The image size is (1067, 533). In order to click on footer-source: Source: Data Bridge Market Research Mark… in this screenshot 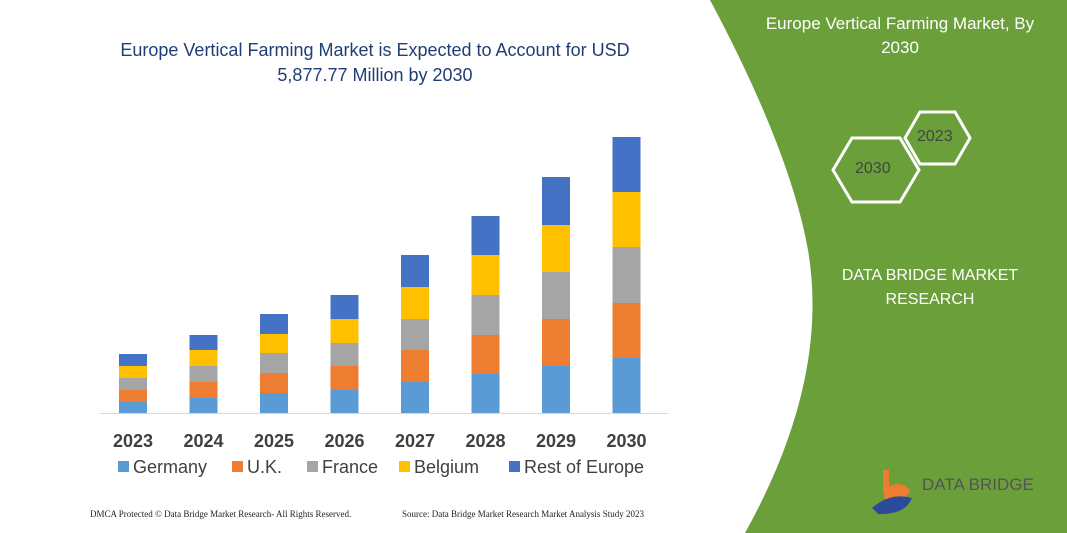, I will do `click(523, 514)`.